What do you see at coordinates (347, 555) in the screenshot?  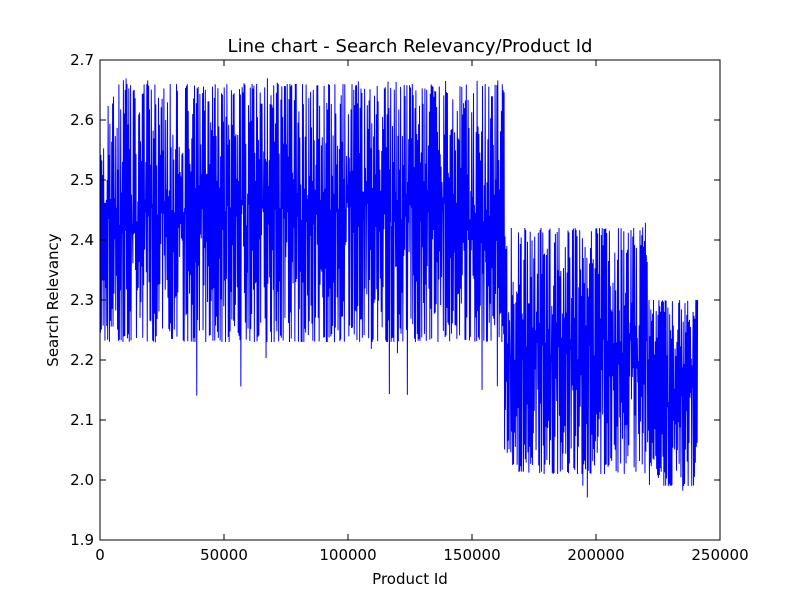 I see `x-tick-label: 100000` at bounding box center [347, 555].